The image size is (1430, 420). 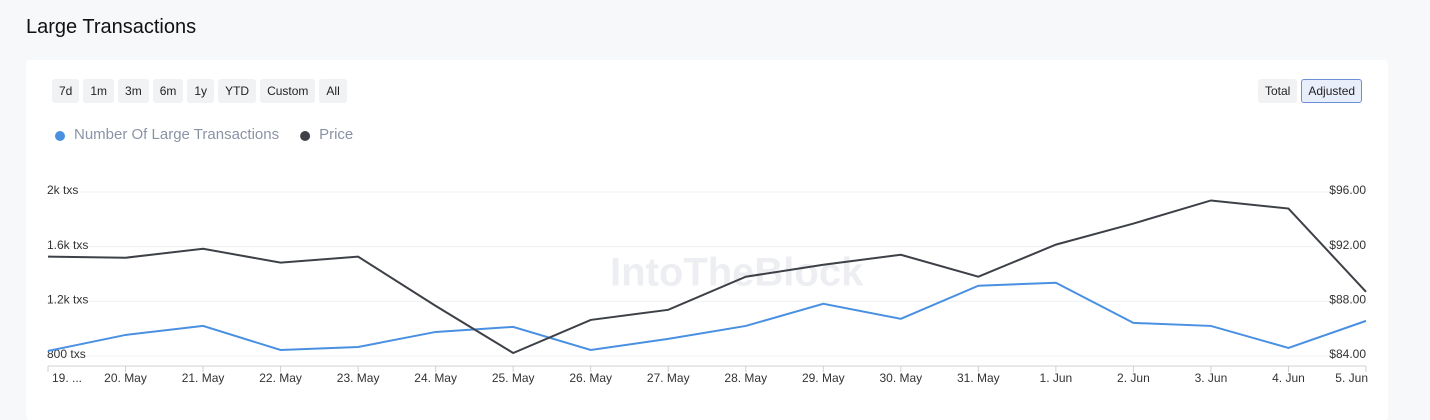 I want to click on toolbar-button: Custom, so click(x=288, y=91).